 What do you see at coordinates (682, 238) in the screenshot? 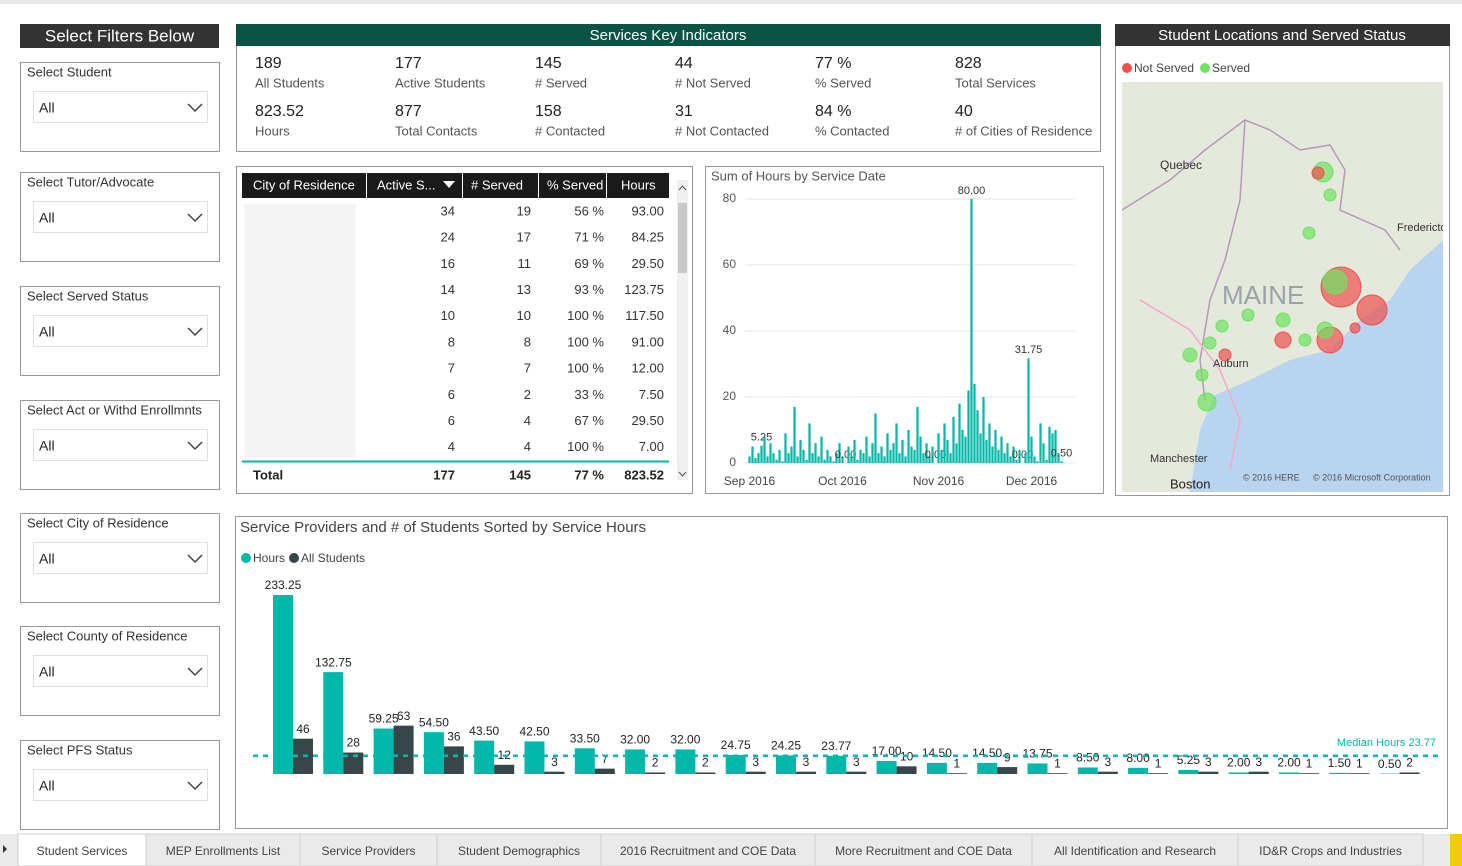
I see `scroll-thumb` at bounding box center [682, 238].